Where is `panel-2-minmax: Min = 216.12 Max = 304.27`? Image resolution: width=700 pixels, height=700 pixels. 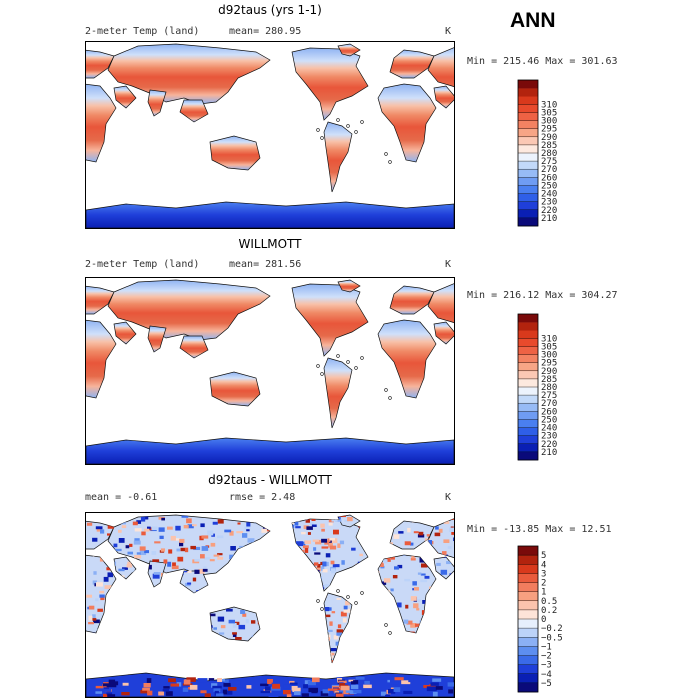 panel-2-minmax: Min = 216.12 Max = 304.27 is located at coordinates (542, 295).